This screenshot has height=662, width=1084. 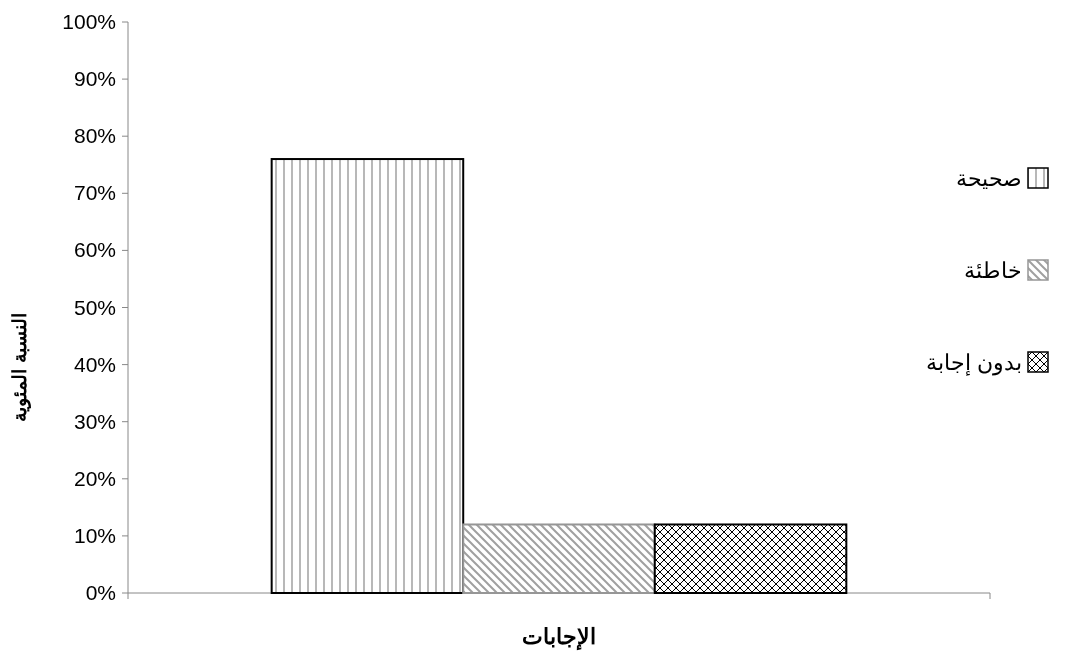 What do you see at coordinates (989, 178) in the screenshot?
I see `legend-label: صحيحة` at bounding box center [989, 178].